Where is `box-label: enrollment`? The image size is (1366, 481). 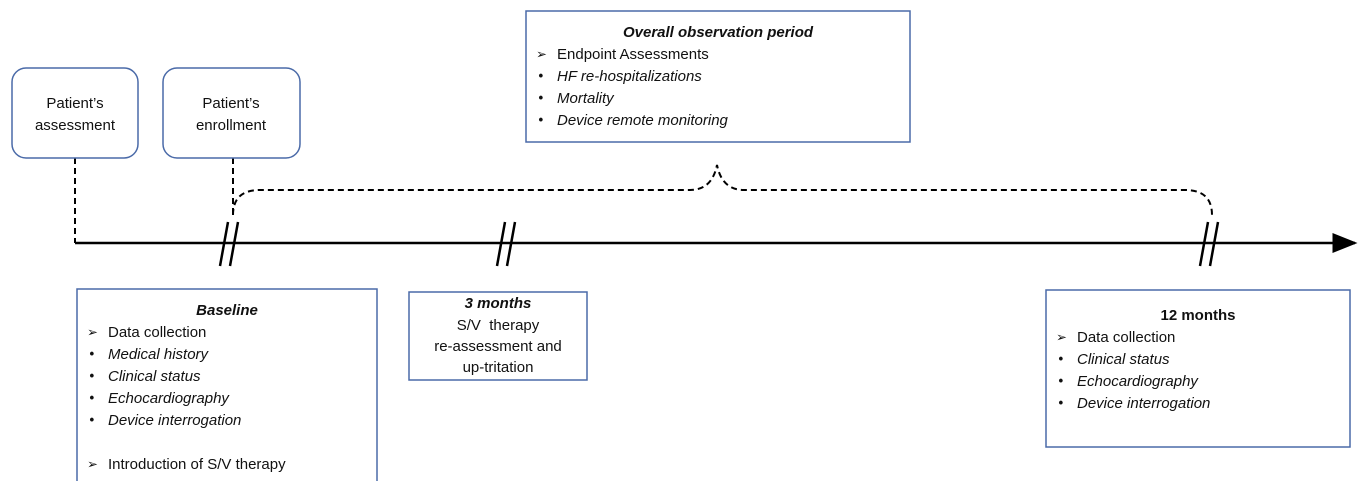
box-label: enrollment is located at coordinates (231, 125).